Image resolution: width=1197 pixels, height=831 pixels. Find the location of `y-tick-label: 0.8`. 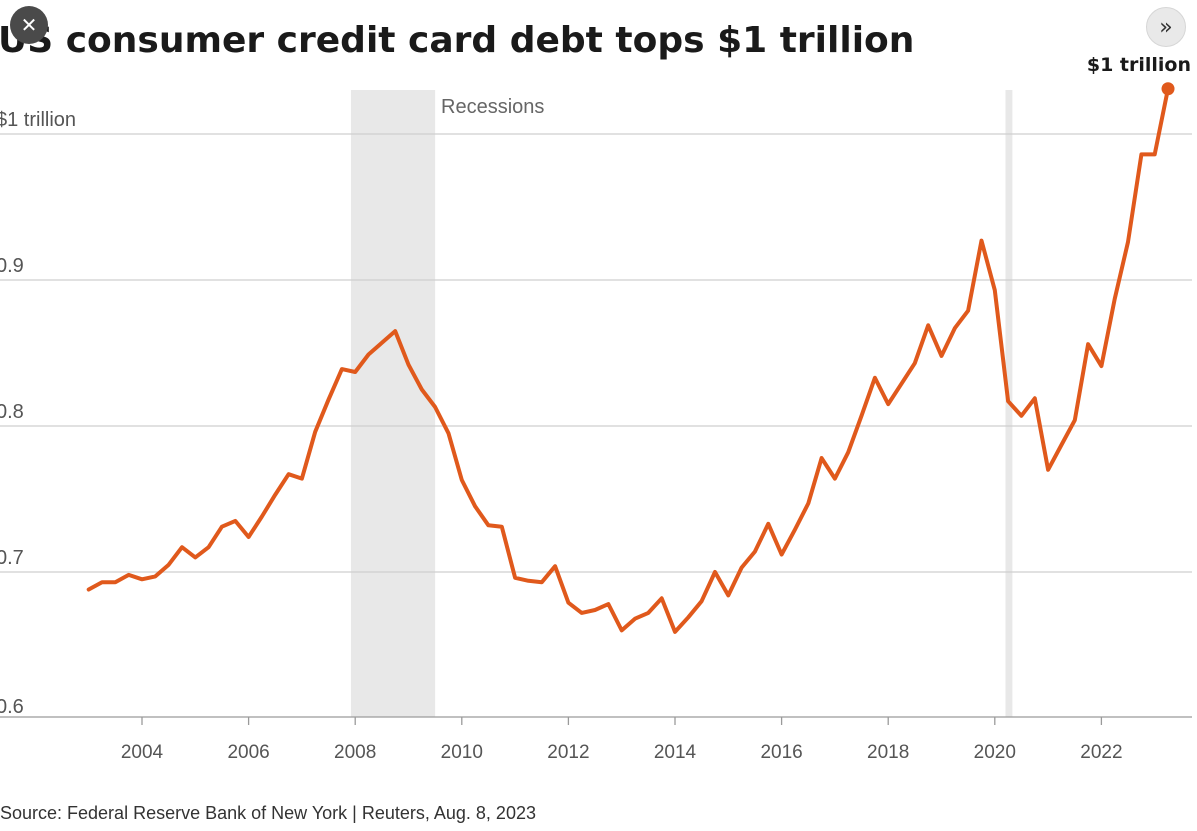

y-tick-label: 0.8 is located at coordinates (12, 412).